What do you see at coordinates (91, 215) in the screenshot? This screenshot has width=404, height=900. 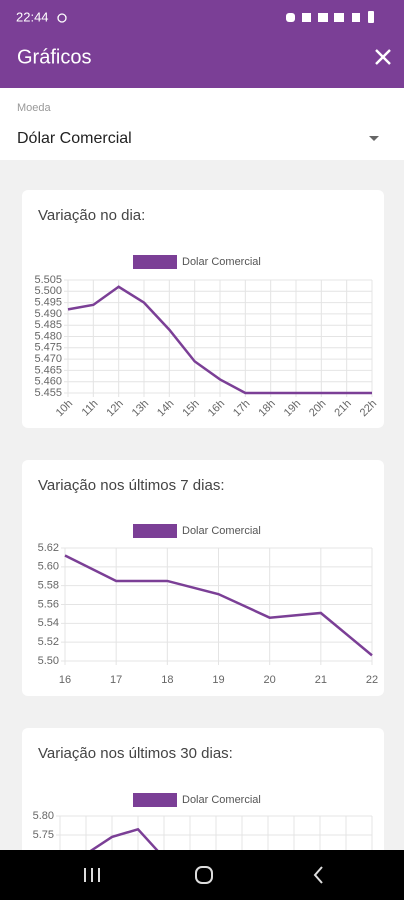 I see `chart-title: Variação no dia:` at bounding box center [91, 215].